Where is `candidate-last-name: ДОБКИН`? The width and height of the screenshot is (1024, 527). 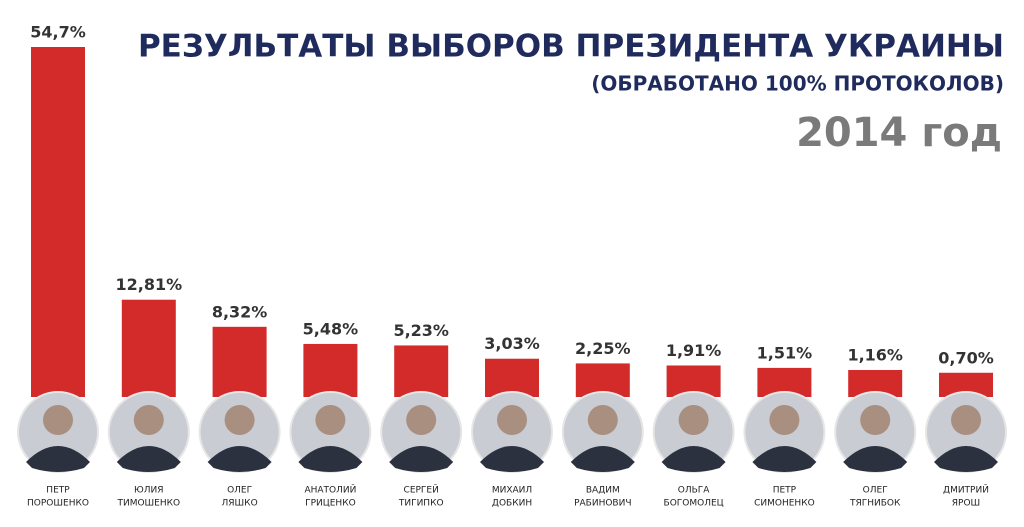
candidate-last-name: ДОБКИН is located at coordinates (512, 504).